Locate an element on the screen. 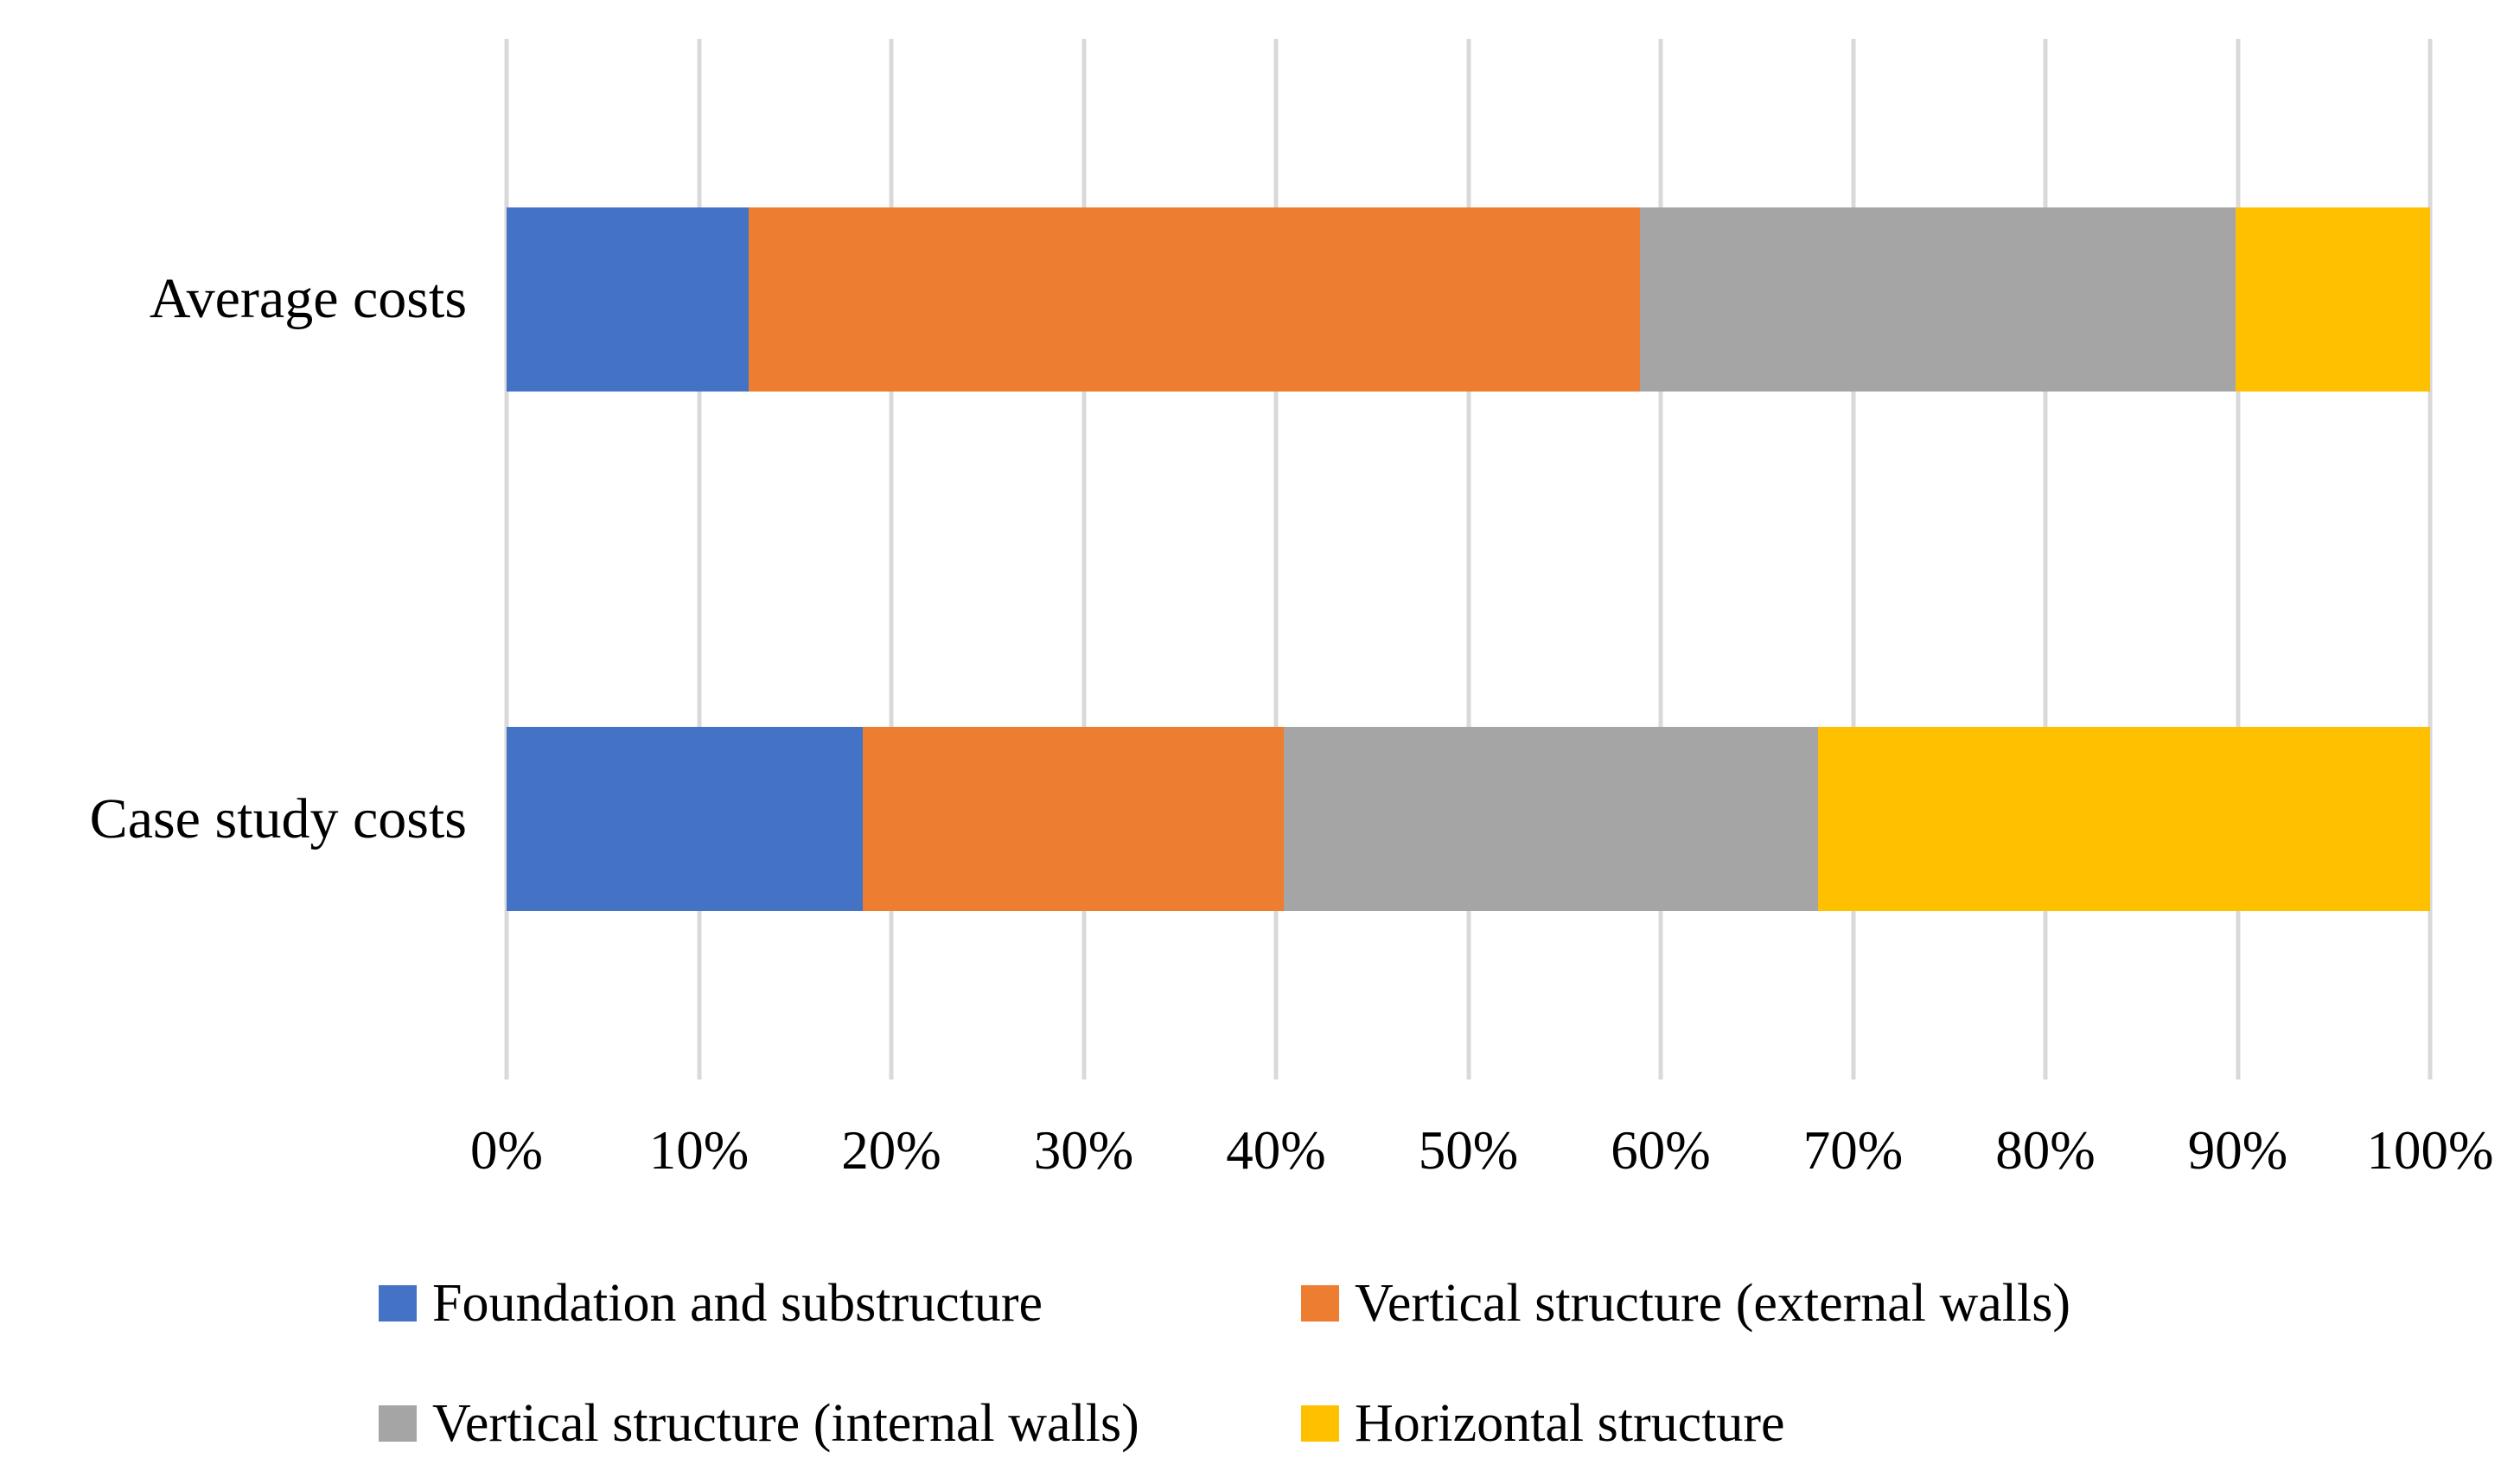  legend-label: Vertical structure (internal walls) is located at coordinates (786, 1423).